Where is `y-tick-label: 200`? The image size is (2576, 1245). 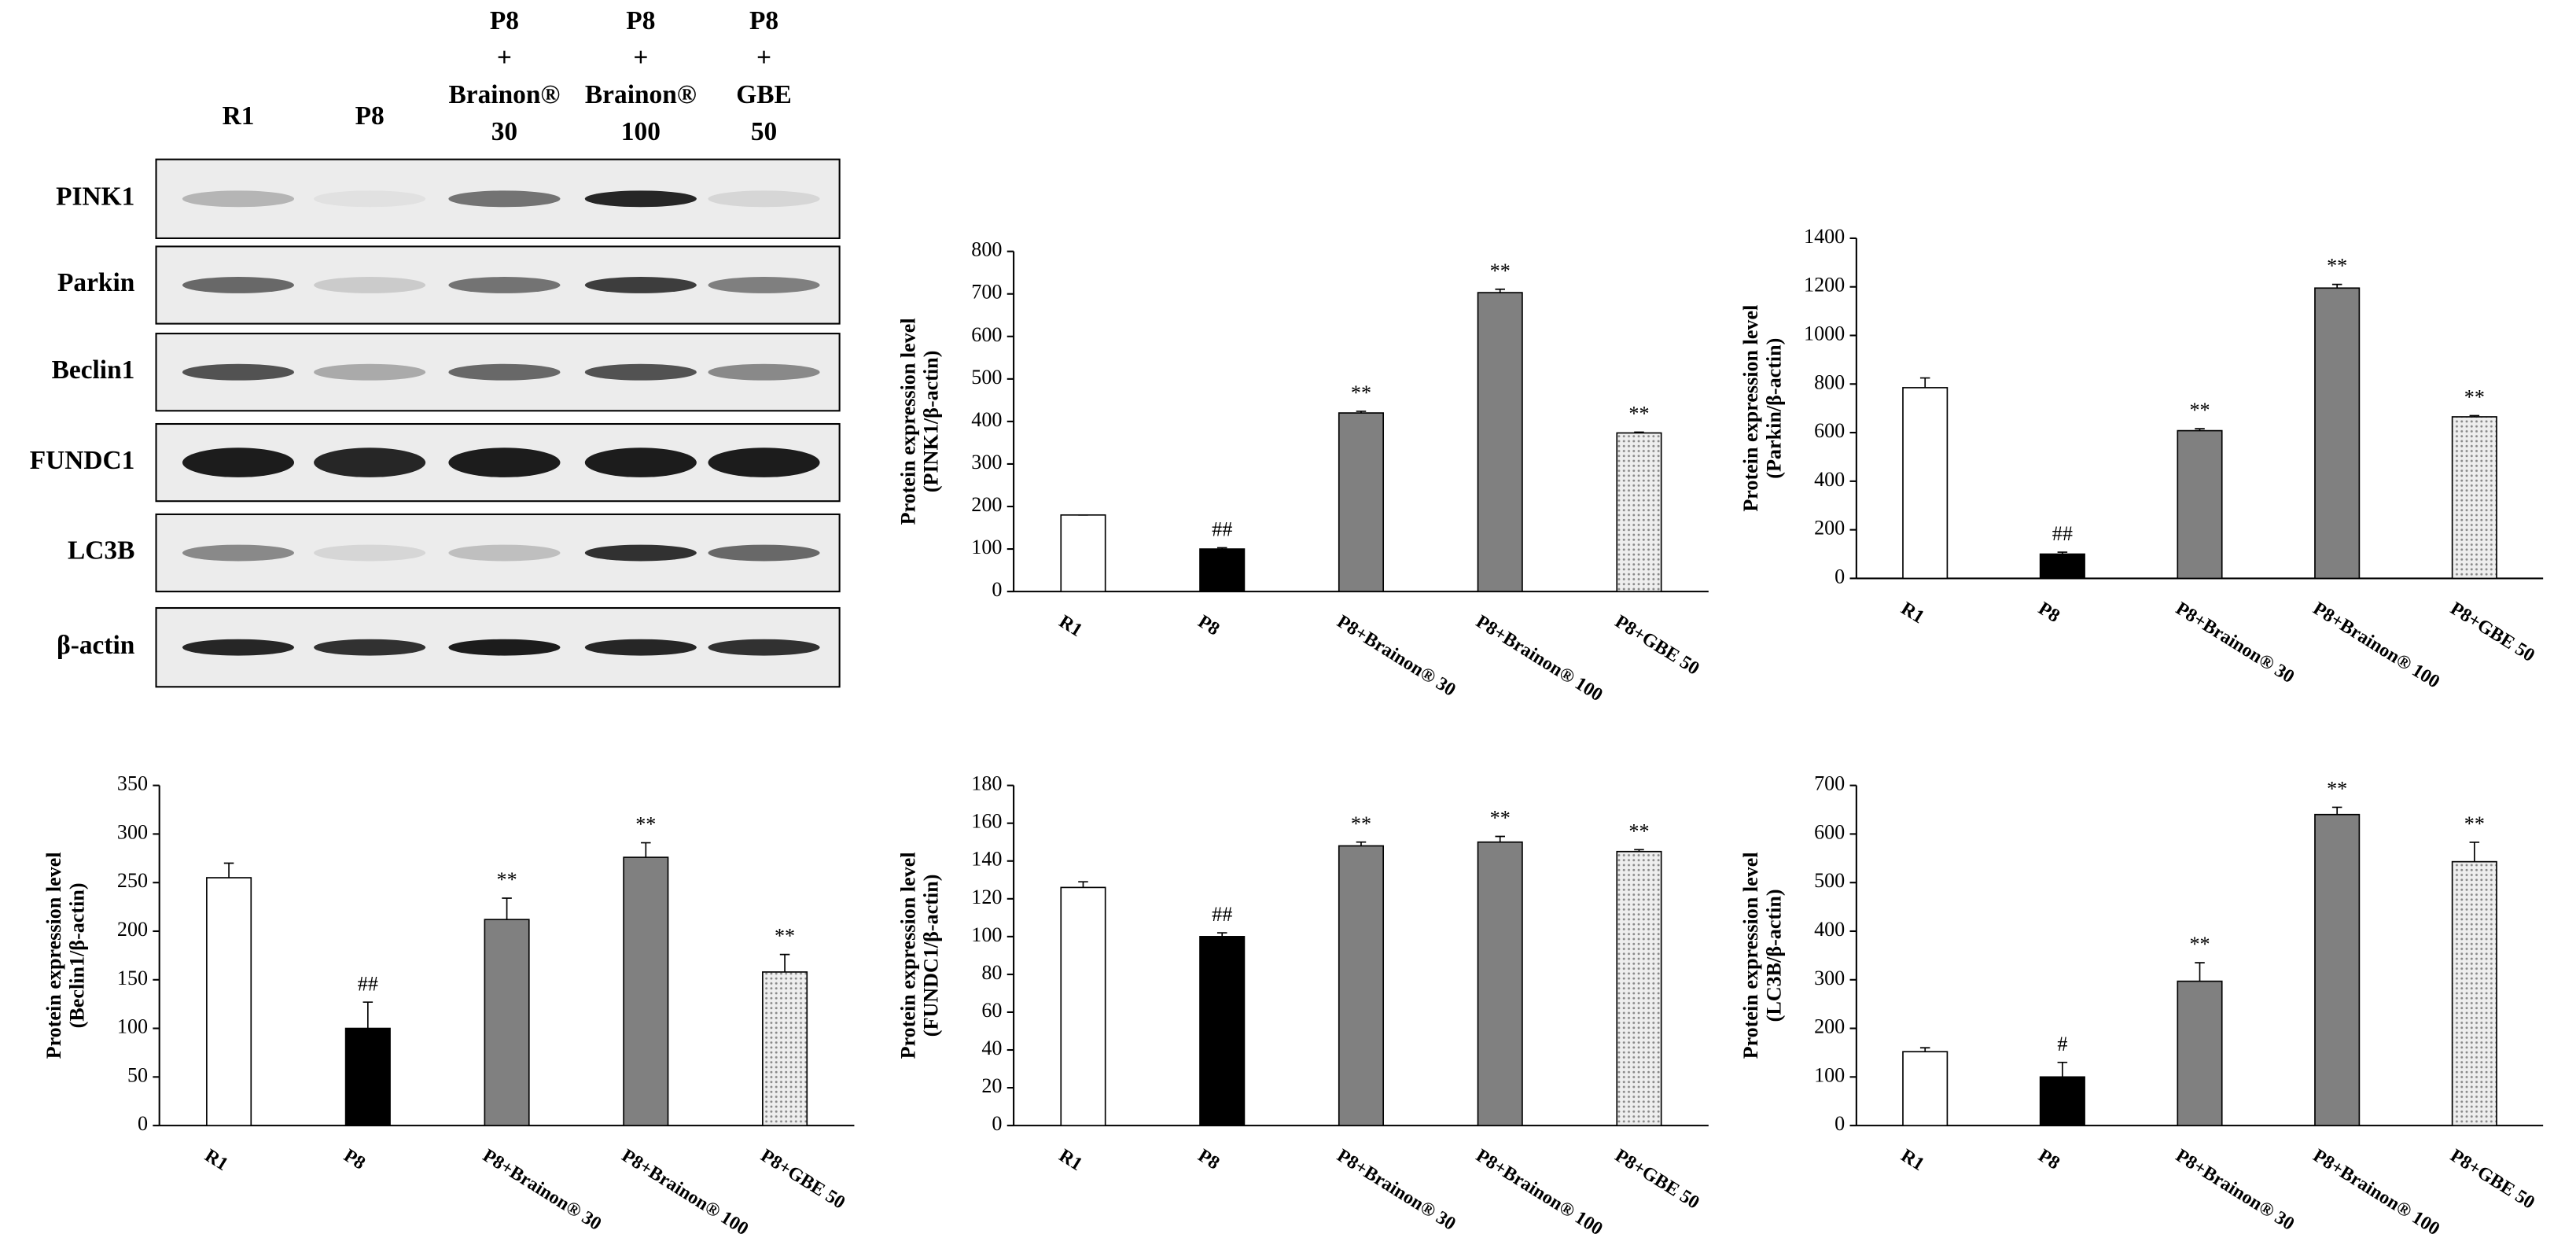 y-tick-label: 200 is located at coordinates (987, 505).